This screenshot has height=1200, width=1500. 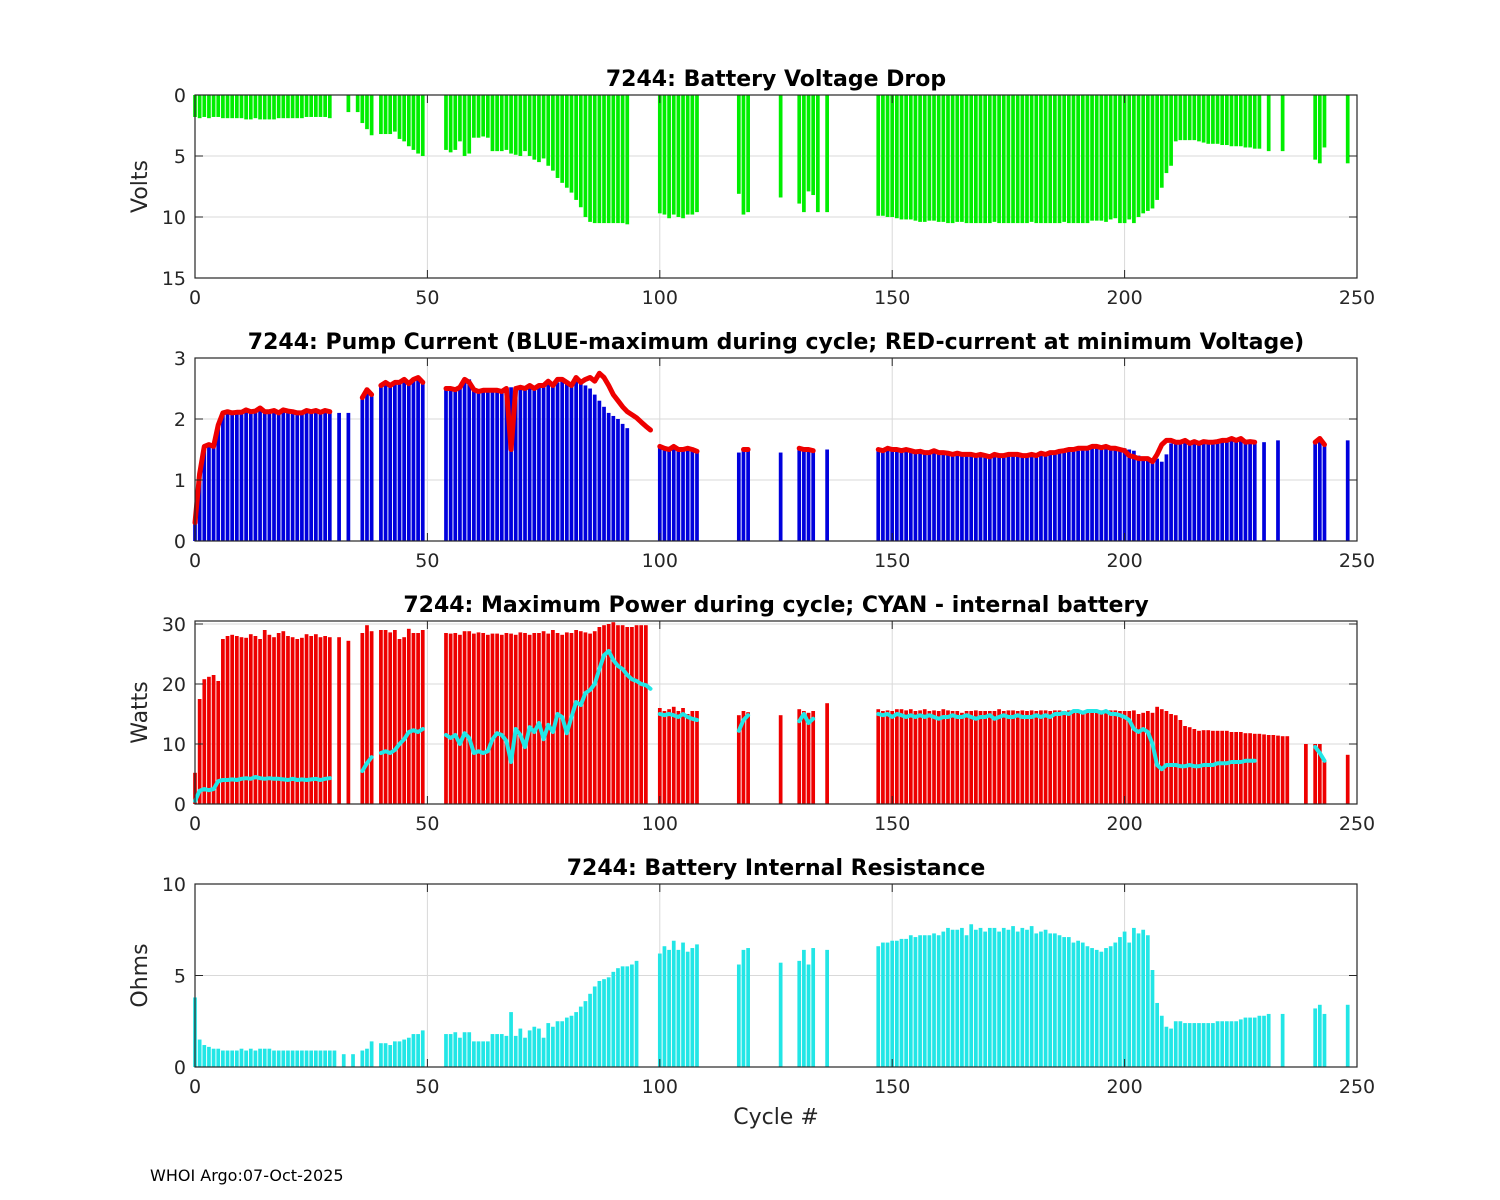 I want to click on axes-box, so click(x=776, y=449).